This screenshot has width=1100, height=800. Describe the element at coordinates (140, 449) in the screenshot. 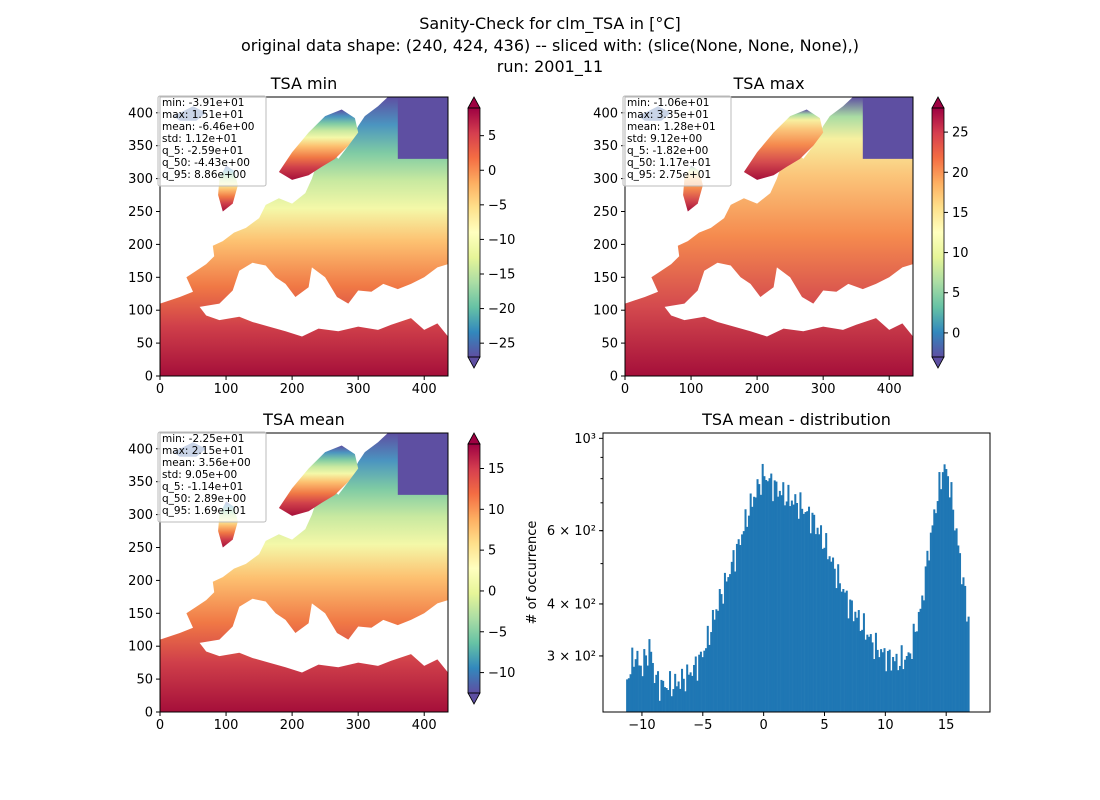

I see `y-tick-label: 400` at that location.